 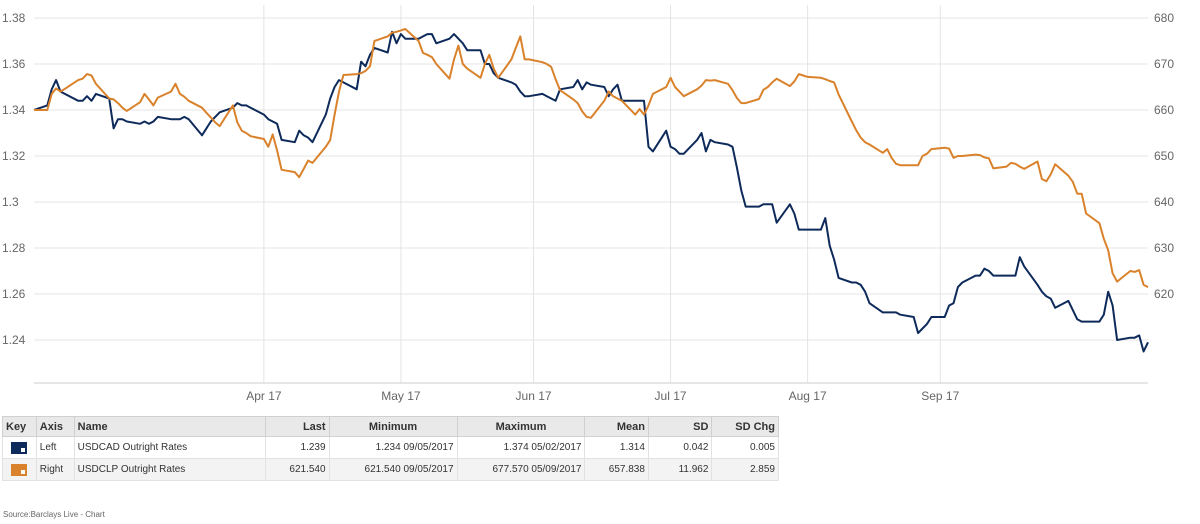 I want to click on col-axis-header: Axis, so click(x=55, y=426).